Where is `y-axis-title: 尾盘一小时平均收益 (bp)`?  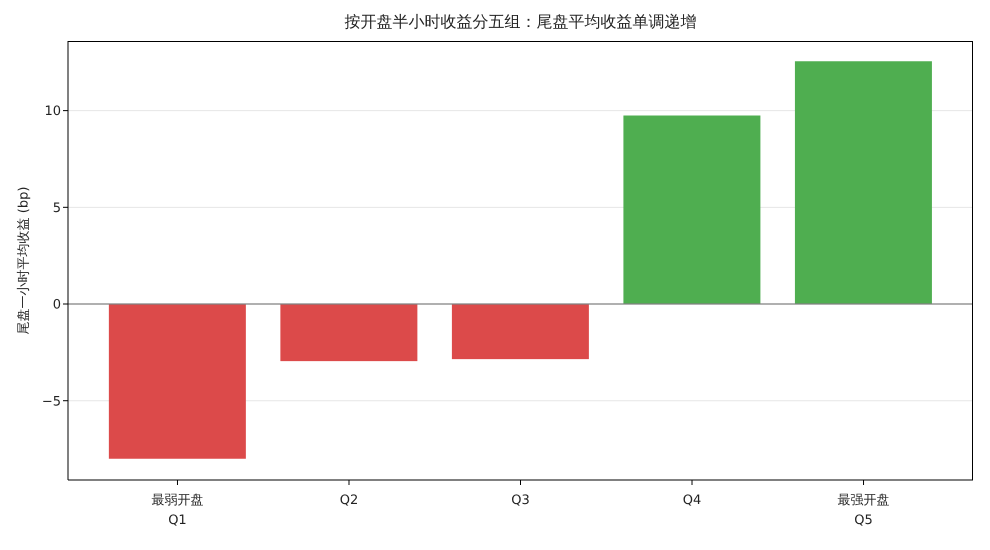 y-axis-title: 尾盘一小时平均收益 (bp) is located at coordinates (24, 260).